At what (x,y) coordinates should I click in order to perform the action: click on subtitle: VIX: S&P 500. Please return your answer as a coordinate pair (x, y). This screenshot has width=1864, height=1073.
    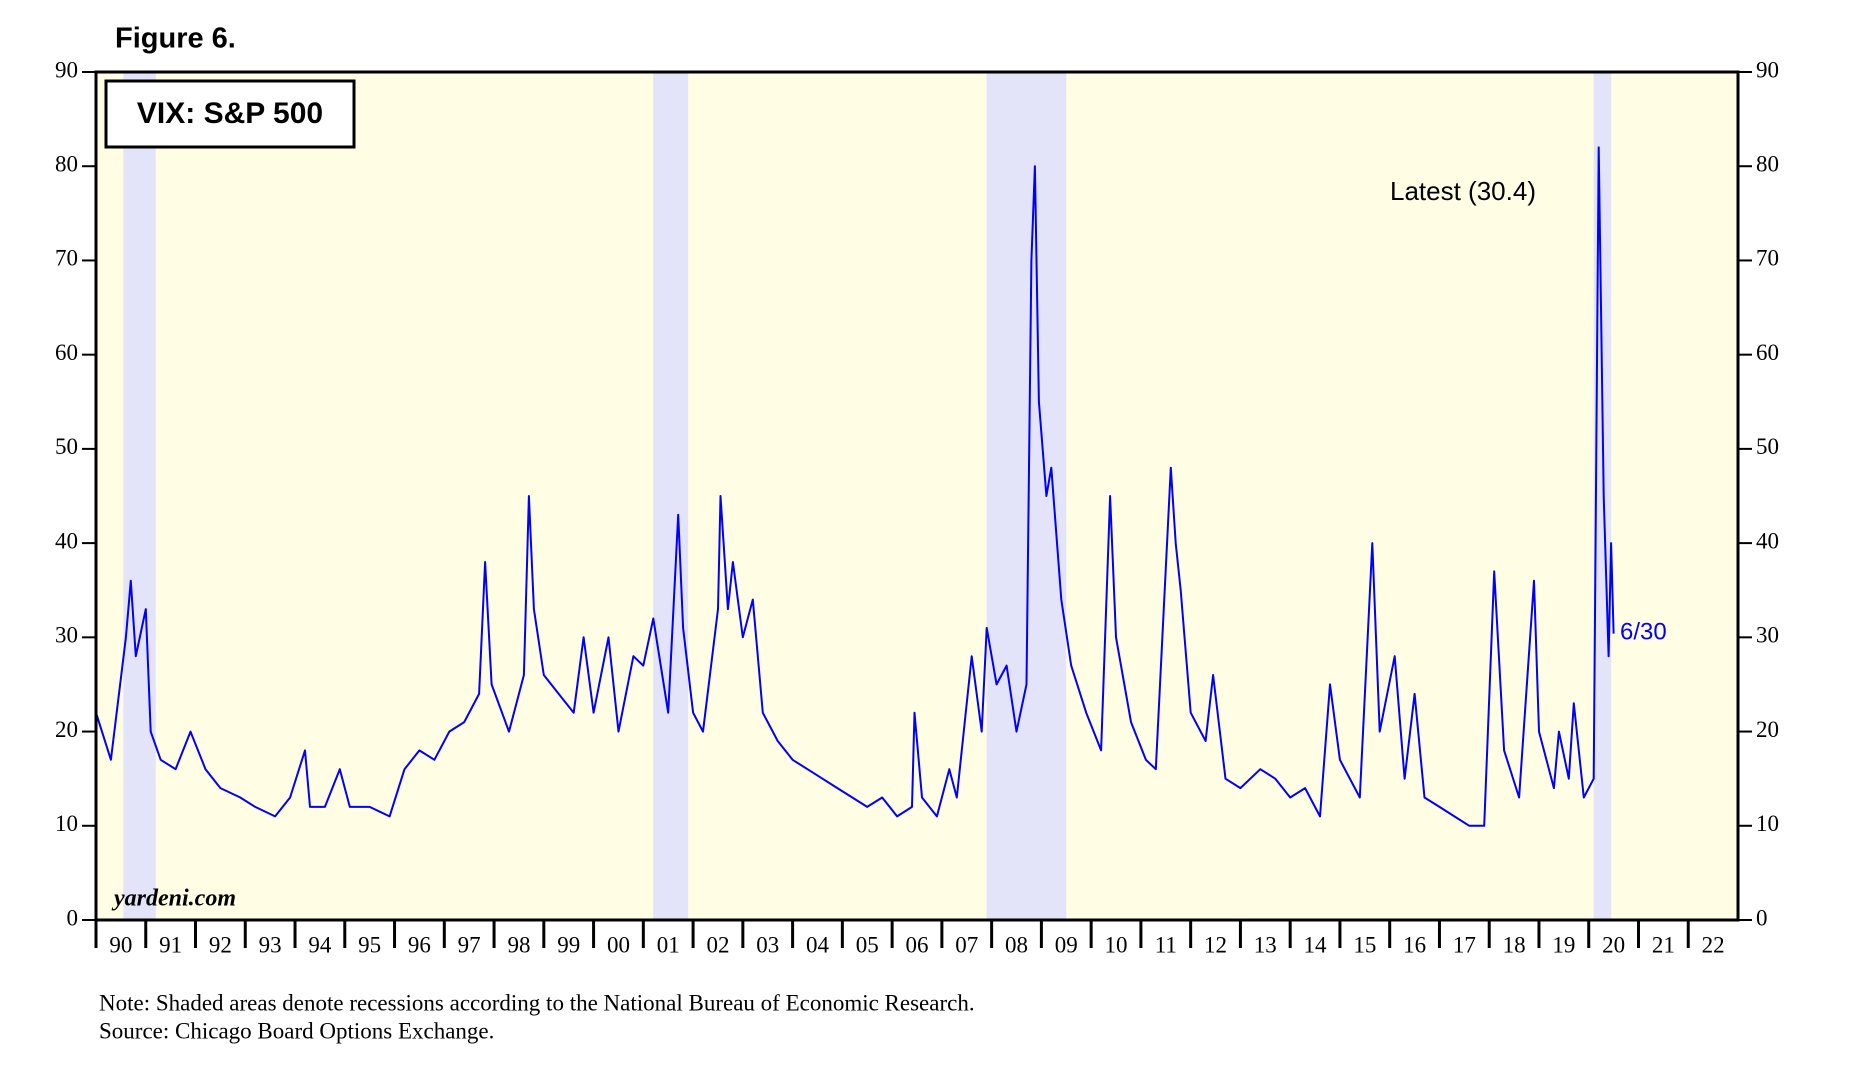
    Looking at the image, I should click on (230, 113).